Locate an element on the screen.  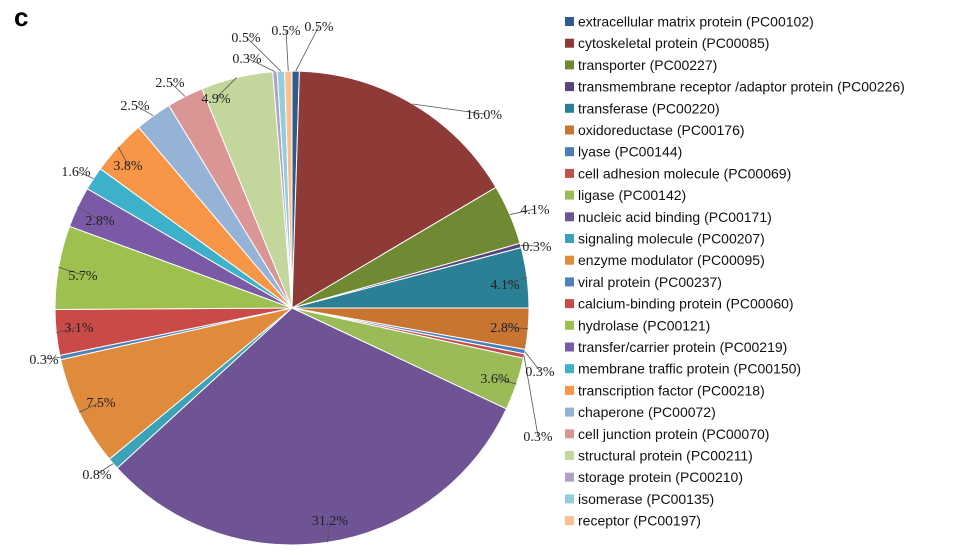
legend-label: extracellular matrix protein (PC00102) is located at coordinates (696, 22).